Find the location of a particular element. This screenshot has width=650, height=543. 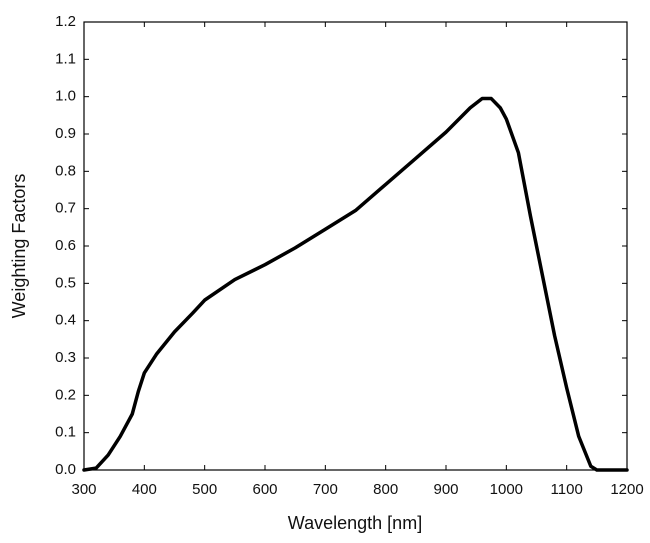

x-tick-label: 1100 is located at coordinates (567, 489).